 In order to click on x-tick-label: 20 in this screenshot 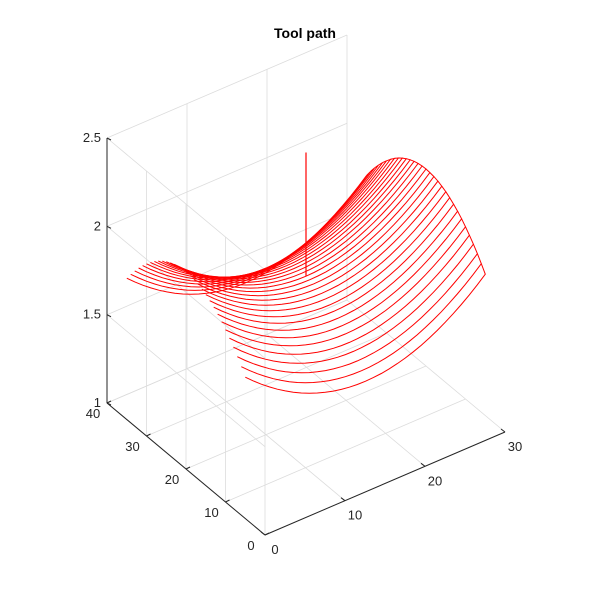, I will do `click(435, 480)`.